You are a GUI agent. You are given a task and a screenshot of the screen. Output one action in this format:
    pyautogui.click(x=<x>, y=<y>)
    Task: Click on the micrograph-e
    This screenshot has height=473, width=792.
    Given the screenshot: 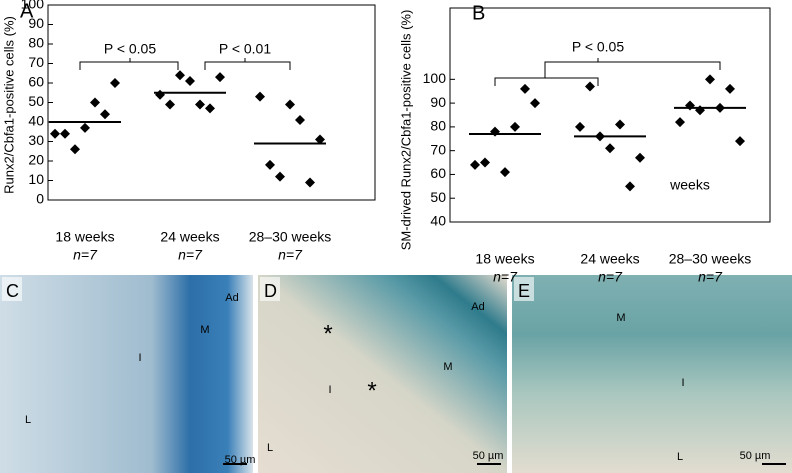 What is the action you would take?
    pyautogui.click(x=652, y=374)
    